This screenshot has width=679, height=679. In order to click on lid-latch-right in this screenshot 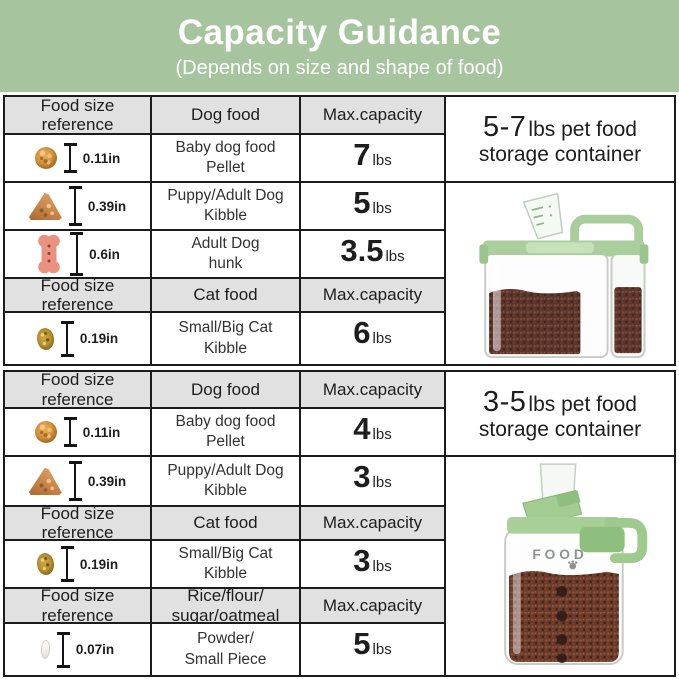, I will do `click(644, 253)`.